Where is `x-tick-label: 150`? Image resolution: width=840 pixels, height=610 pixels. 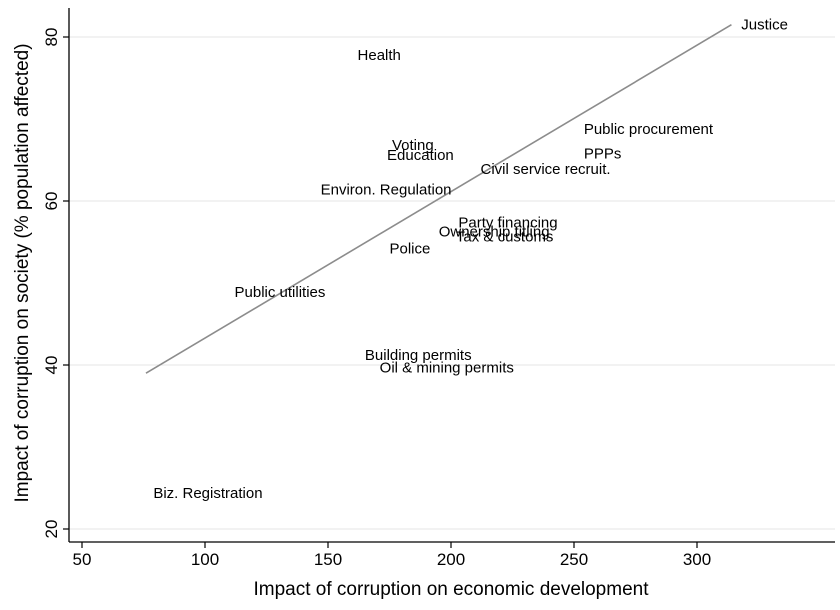 x-tick-label: 150 is located at coordinates (328, 559).